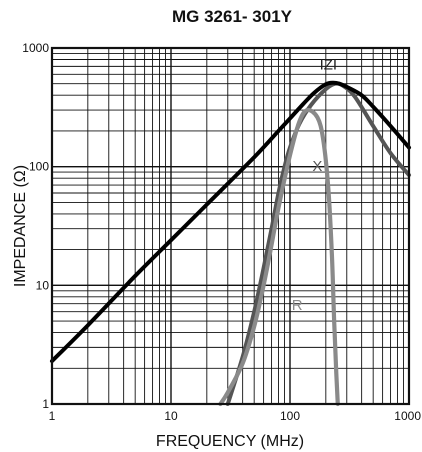  What do you see at coordinates (39, 167) in the screenshot?
I see `y-tick-label: 100` at bounding box center [39, 167].